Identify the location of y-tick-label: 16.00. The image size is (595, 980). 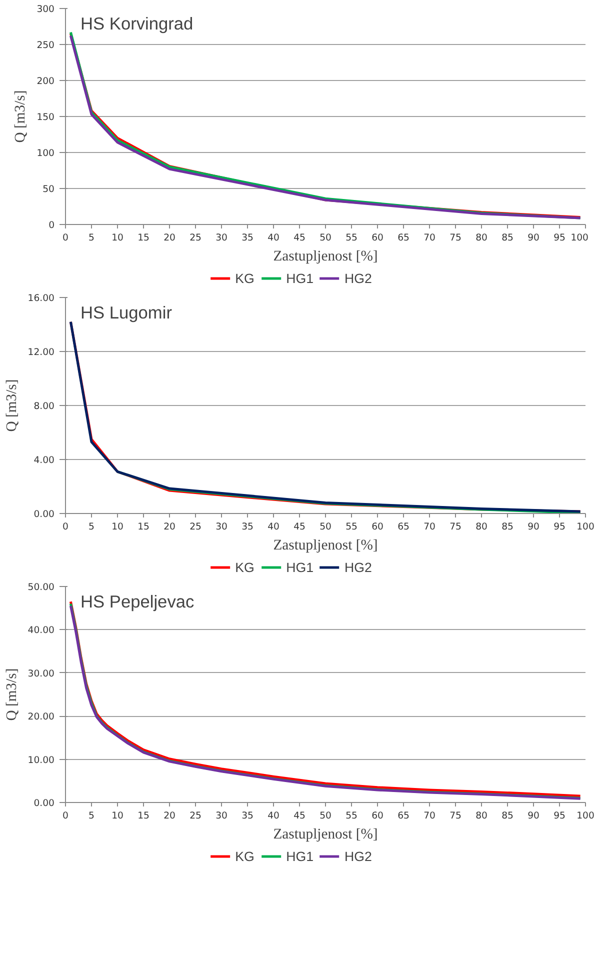
(41, 298).